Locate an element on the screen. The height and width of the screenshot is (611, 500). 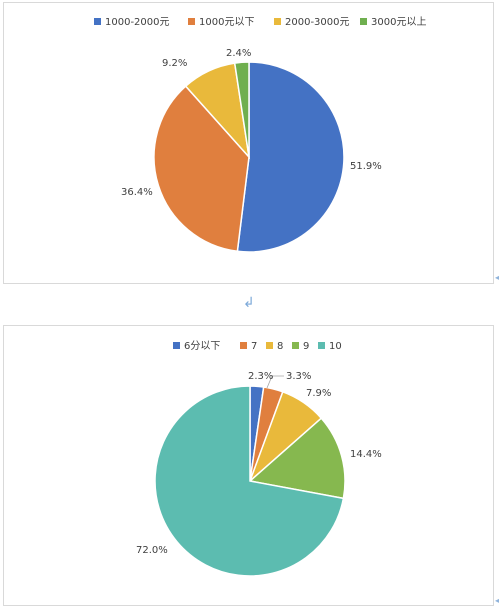
legend-label: 10 is located at coordinates (335, 346).